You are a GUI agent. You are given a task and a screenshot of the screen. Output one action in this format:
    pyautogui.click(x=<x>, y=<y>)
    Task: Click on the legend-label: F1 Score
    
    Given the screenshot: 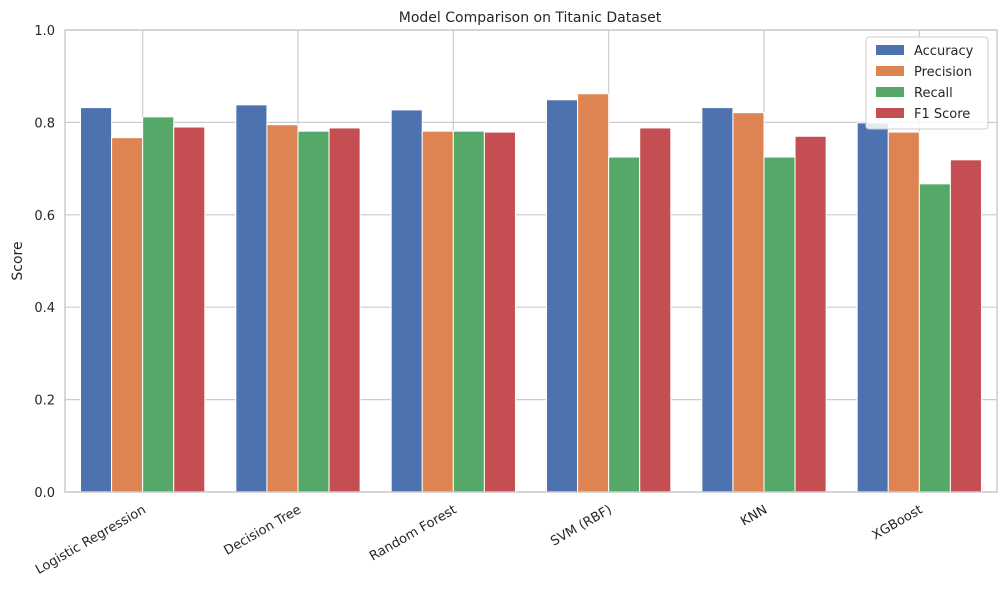 What is the action you would take?
    pyautogui.click(x=942, y=114)
    